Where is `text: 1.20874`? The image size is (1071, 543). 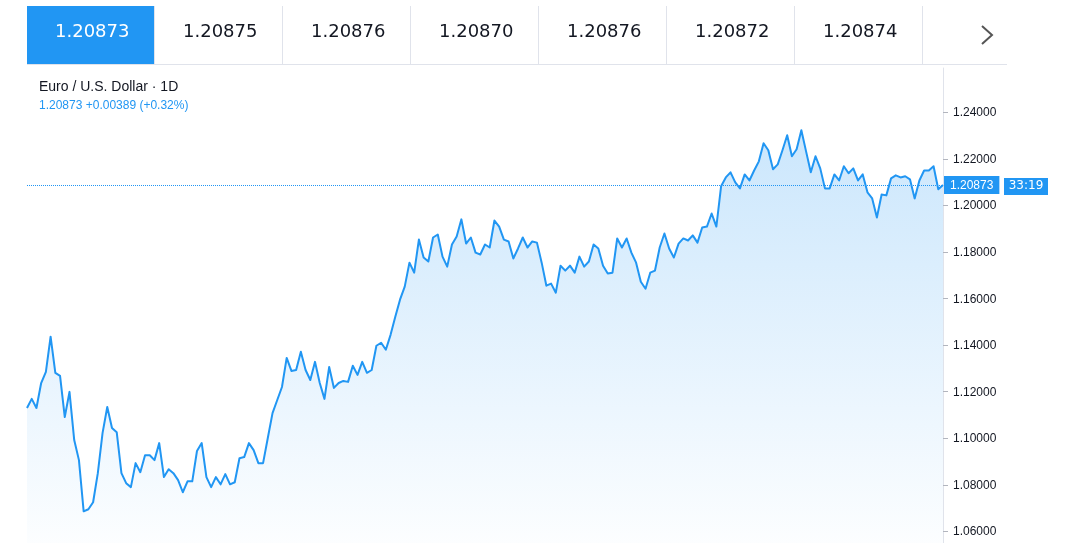
text: 1.20874 is located at coordinates (859, 35).